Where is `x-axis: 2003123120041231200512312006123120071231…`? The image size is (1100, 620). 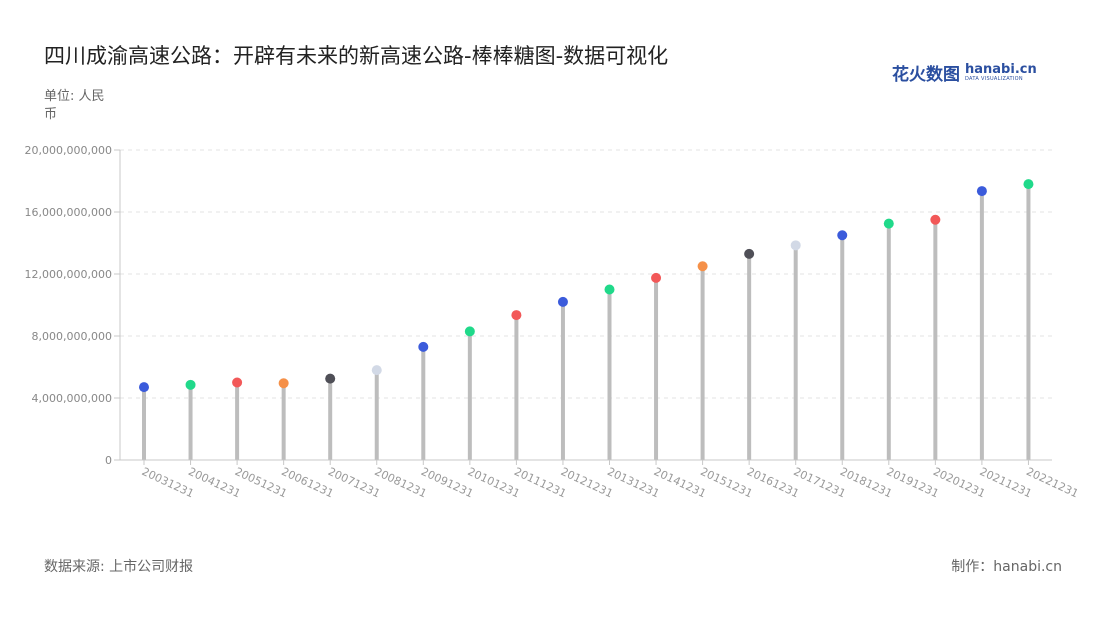 x-axis: 2003123120041231200512312006123120071231… is located at coordinates (600, 479).